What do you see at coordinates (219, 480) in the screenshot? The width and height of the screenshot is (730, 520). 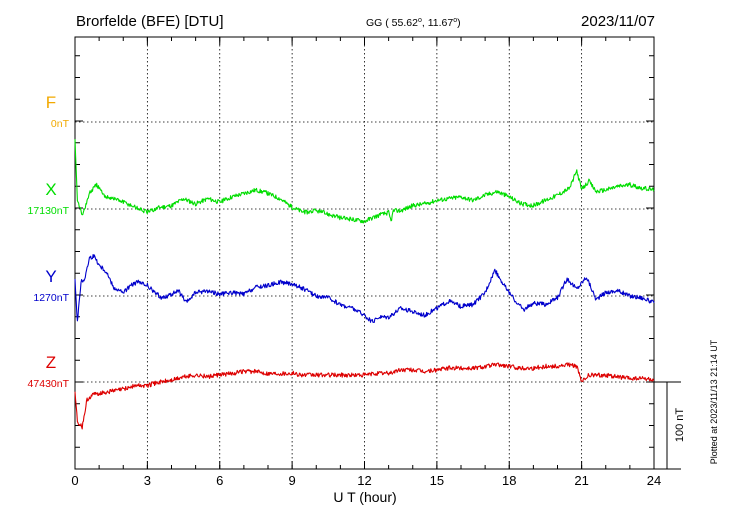 I see `x-tick-label: 6` at bounding box center [219, 480].